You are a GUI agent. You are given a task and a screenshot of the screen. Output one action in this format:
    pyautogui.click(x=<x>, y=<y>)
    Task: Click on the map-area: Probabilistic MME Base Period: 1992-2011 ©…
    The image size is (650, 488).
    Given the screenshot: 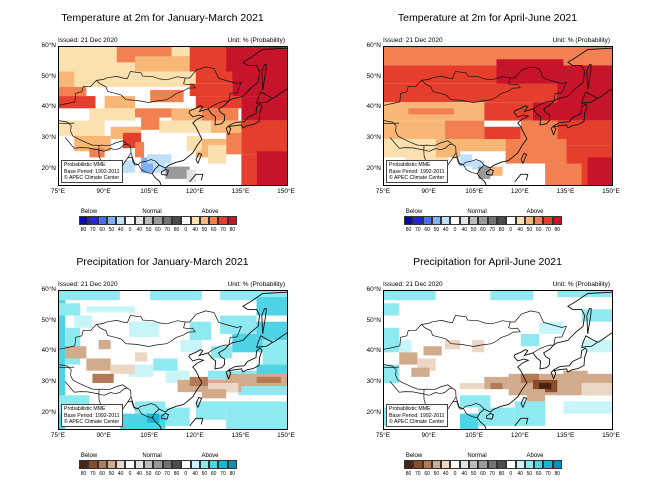 What is the action you would take?
    pyautogui.click(x=173, y=360)
    